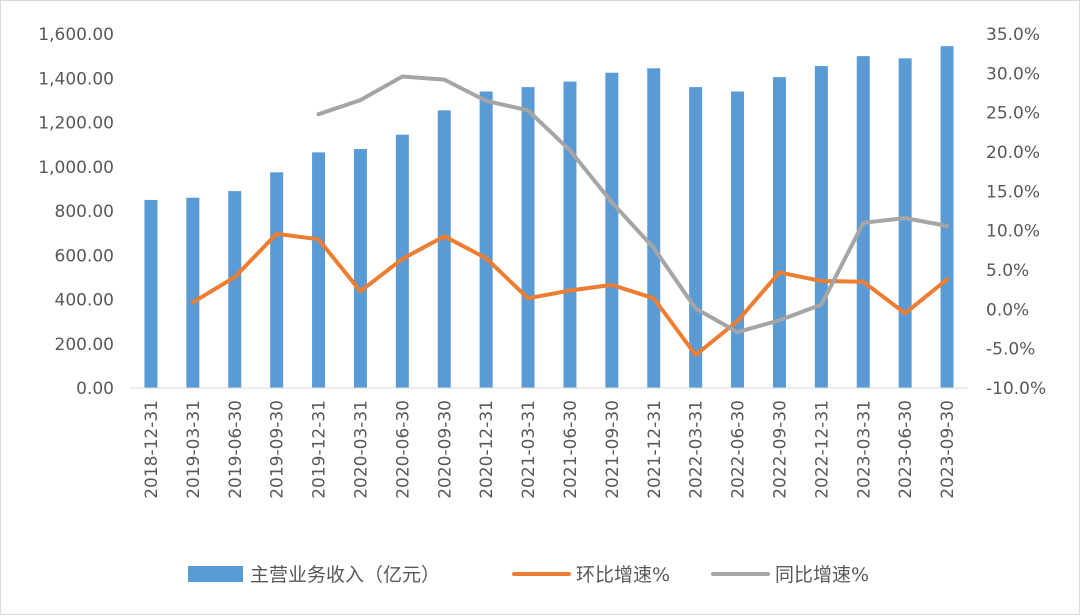 The width and height of the screenshot is (1080, 616). Describe the element at coordinates (948, 449) in the screenshot. I see `x-tick-label: 2023-09-30` at that location.